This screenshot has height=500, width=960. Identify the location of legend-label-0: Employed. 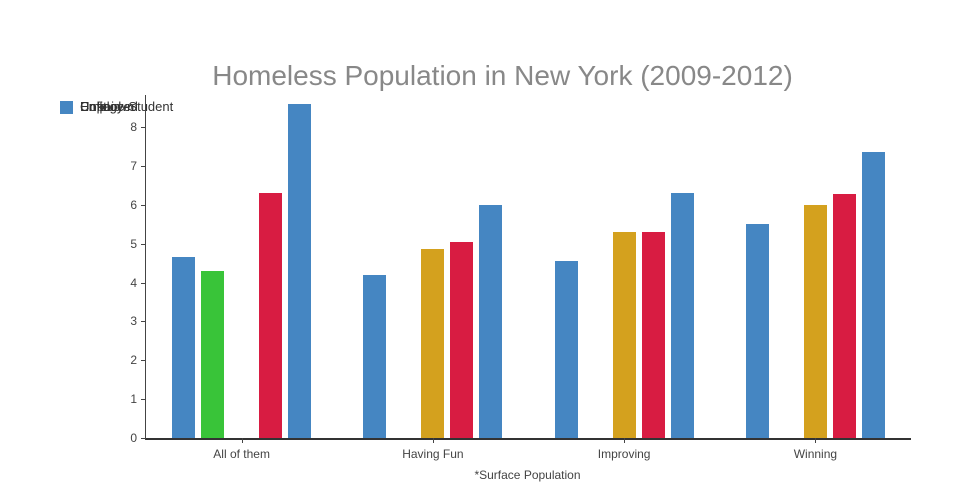
(109, 106).